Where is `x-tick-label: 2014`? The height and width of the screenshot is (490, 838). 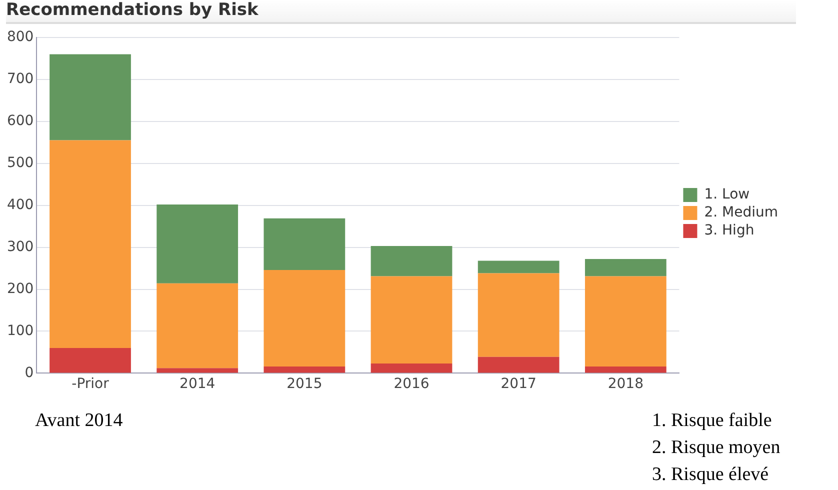
x-tick-label: 2014 is located at coordinates (198, 384).